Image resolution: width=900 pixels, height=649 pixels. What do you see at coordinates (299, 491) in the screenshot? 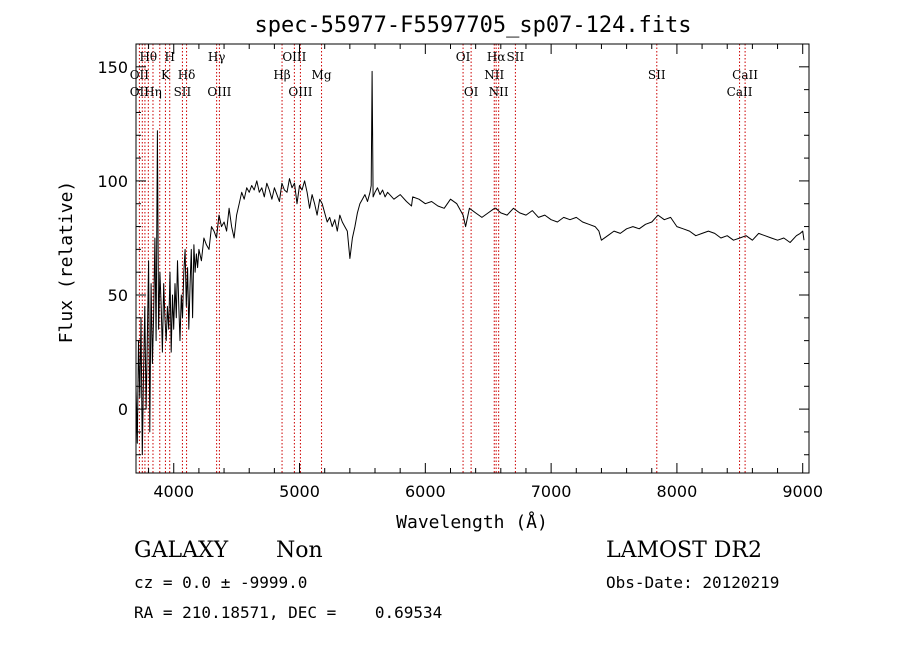
I see `x-tick-label: 5000` at bounding box center [299, 491].